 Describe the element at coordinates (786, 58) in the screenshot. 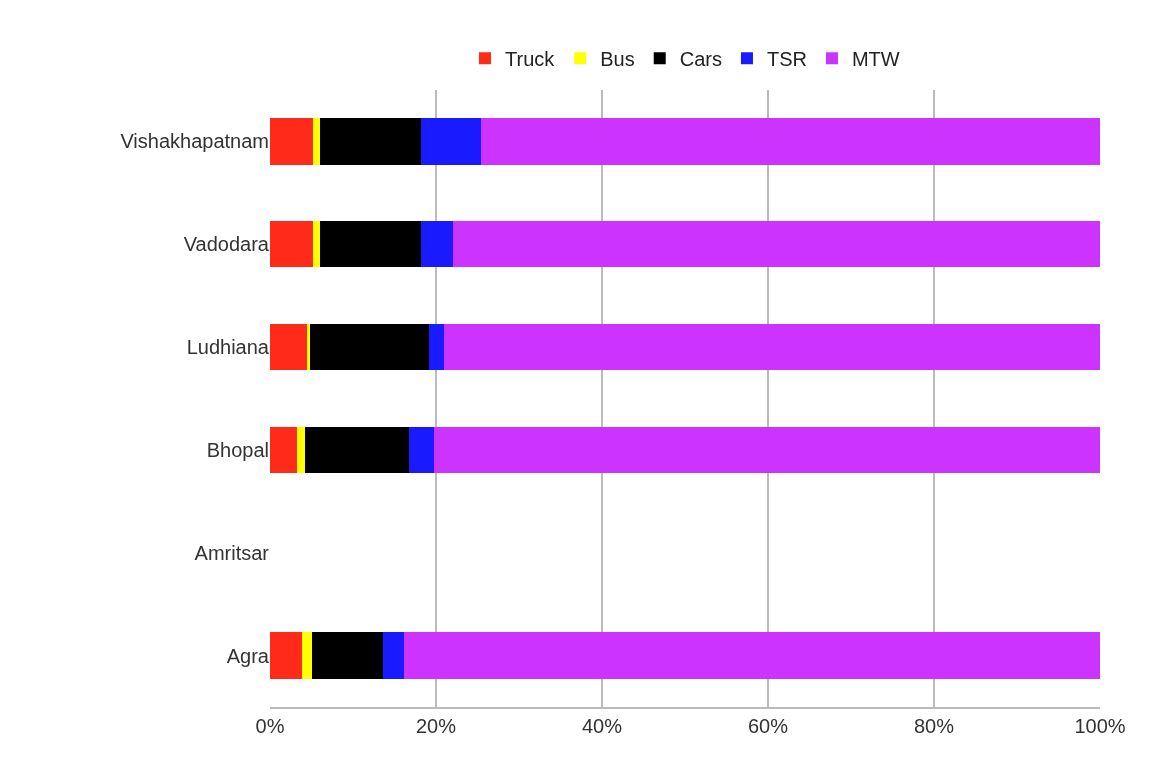

I see `legend-label: TSR` at that location.